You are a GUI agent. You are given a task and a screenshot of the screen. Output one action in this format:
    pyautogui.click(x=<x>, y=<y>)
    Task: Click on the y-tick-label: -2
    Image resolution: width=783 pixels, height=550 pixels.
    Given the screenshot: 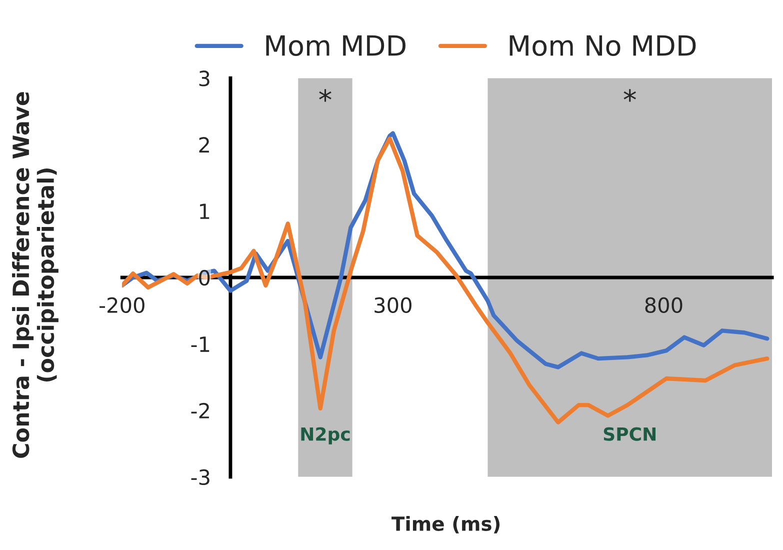 What is the action you would take?
    pyautogui.click(x=200, y=410)
    